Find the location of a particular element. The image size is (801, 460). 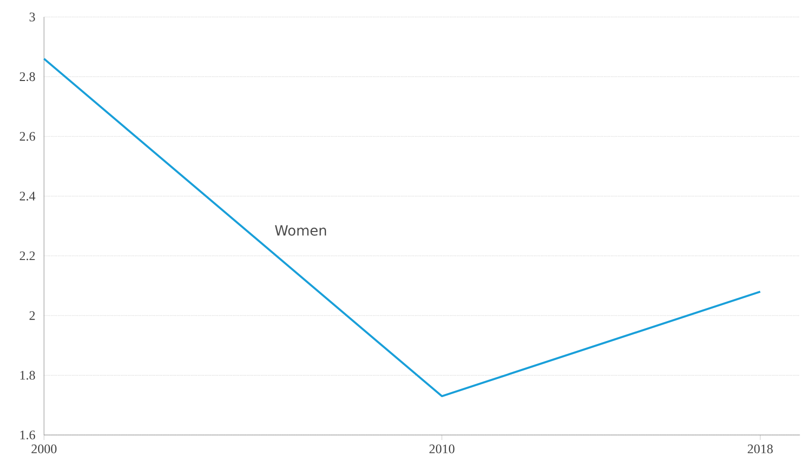

y-tick-label: 2.2 is located at coordinates (27, 255).